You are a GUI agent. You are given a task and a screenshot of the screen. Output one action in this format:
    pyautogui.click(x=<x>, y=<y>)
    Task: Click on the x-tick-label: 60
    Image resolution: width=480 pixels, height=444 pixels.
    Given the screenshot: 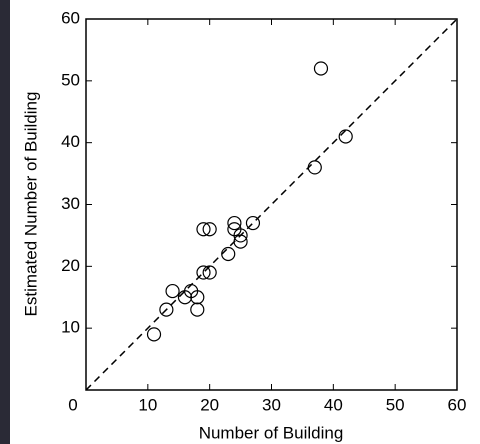 What is the action you would take?
    pyautogui.click(x=457, y=404)
    